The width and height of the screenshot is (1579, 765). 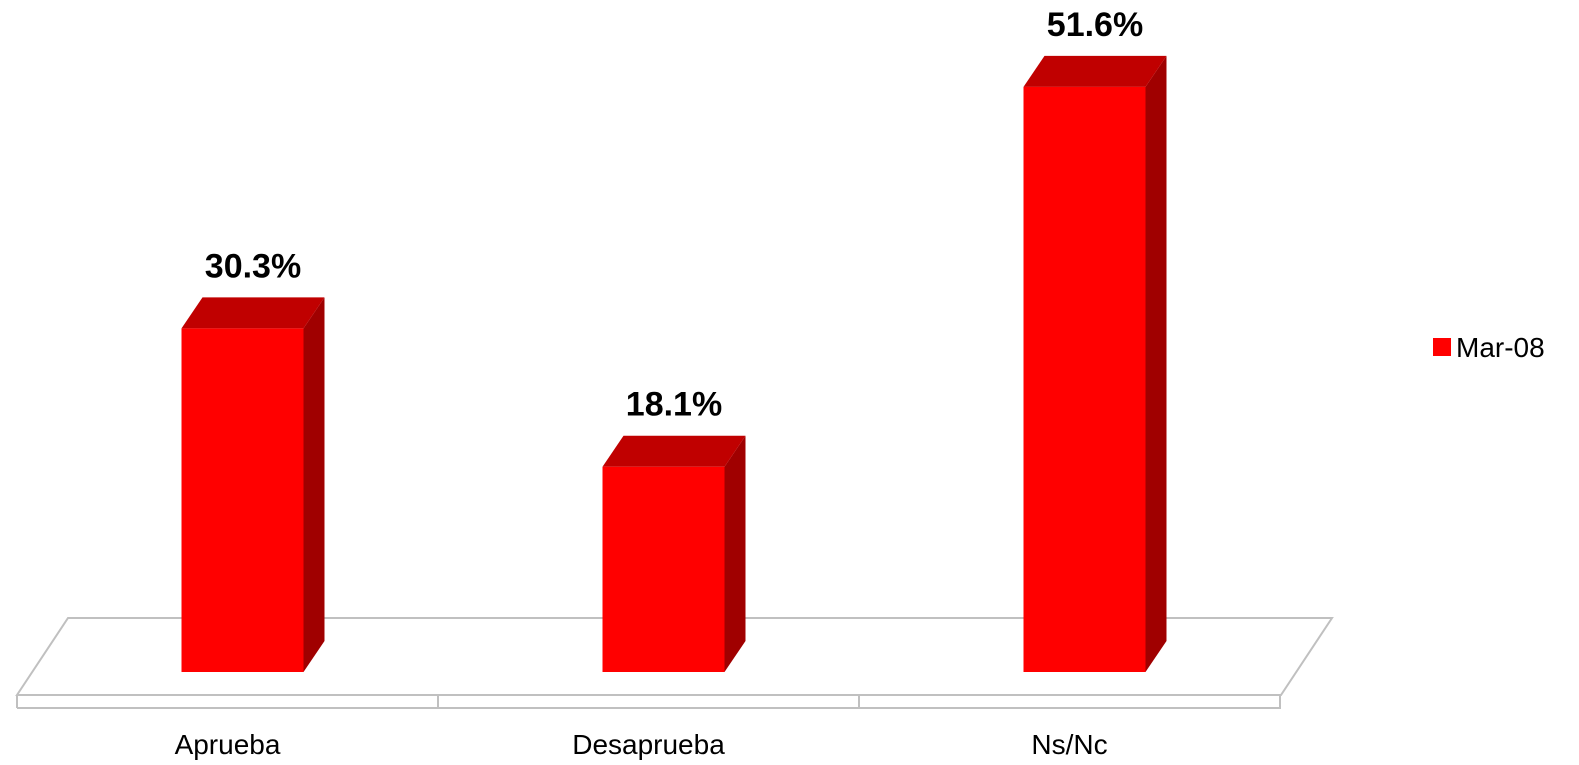 I want to click on x-axis, so click(x=648, y=702).